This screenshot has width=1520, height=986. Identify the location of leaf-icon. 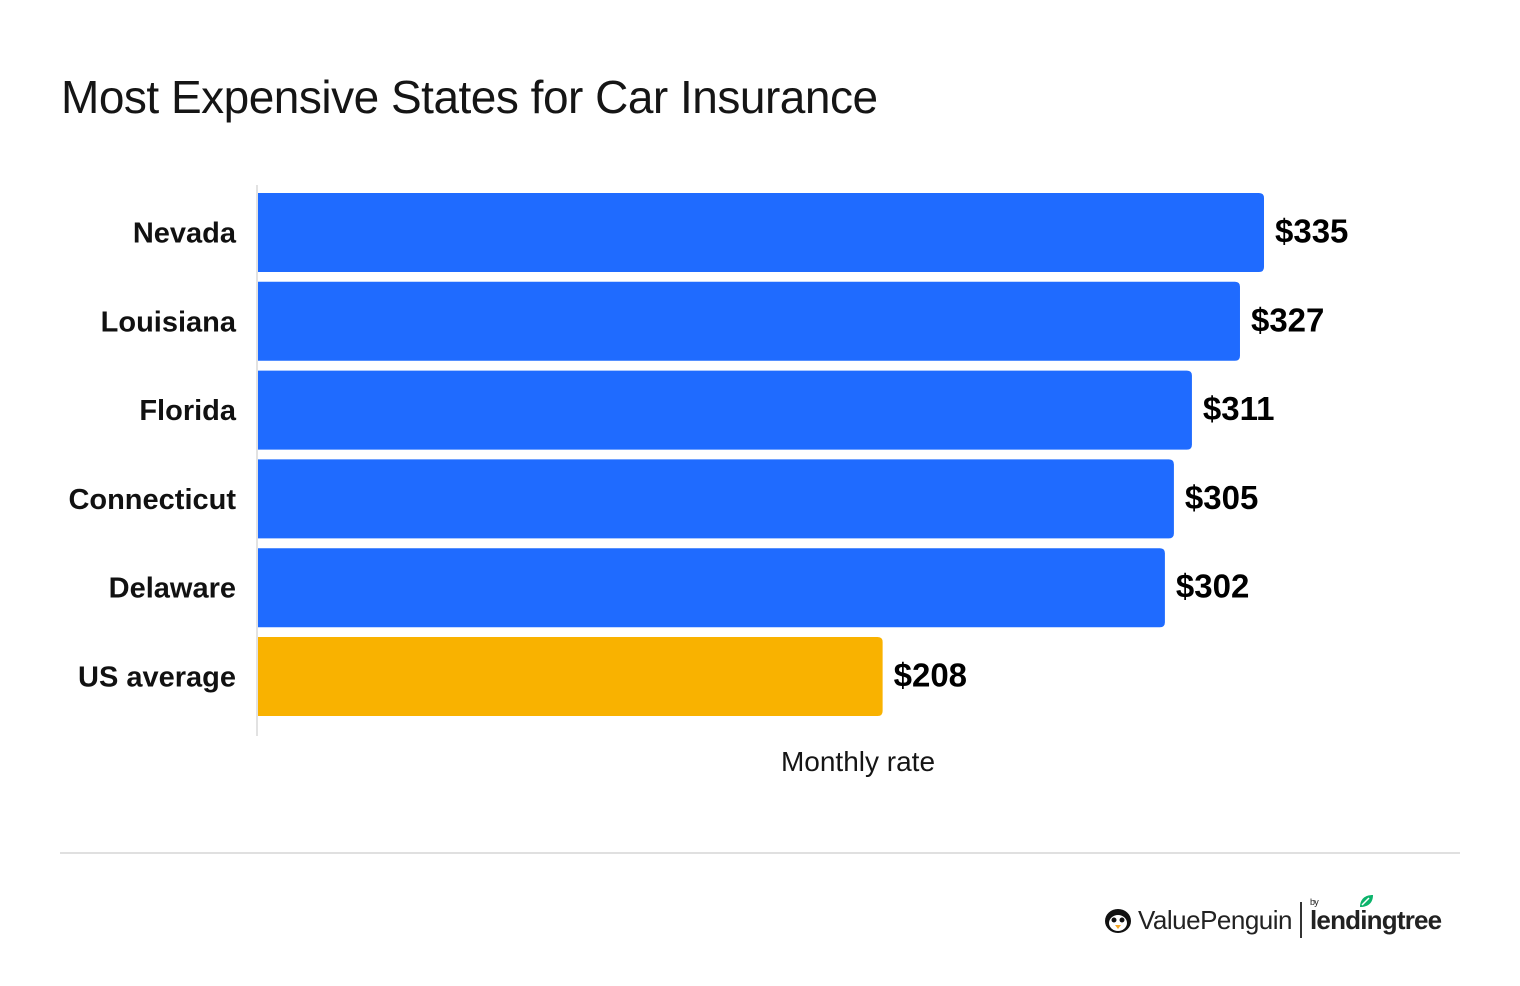
(1366, 900).